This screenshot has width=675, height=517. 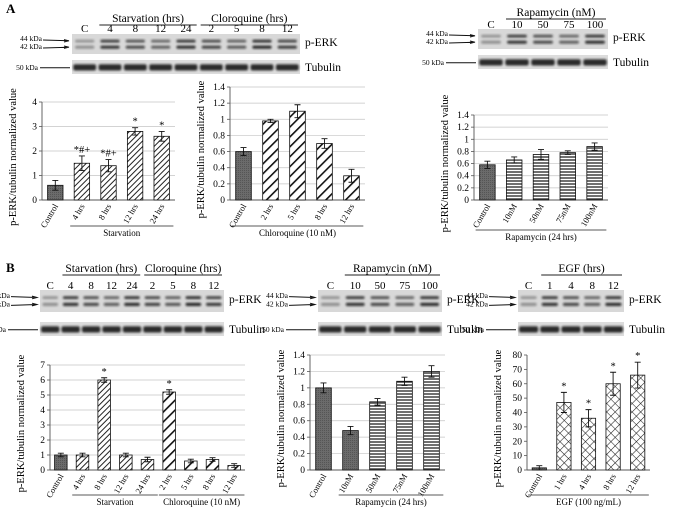 I want to click on x-group-label: Chloroquine (10 nM), so click(x=297, y=233).